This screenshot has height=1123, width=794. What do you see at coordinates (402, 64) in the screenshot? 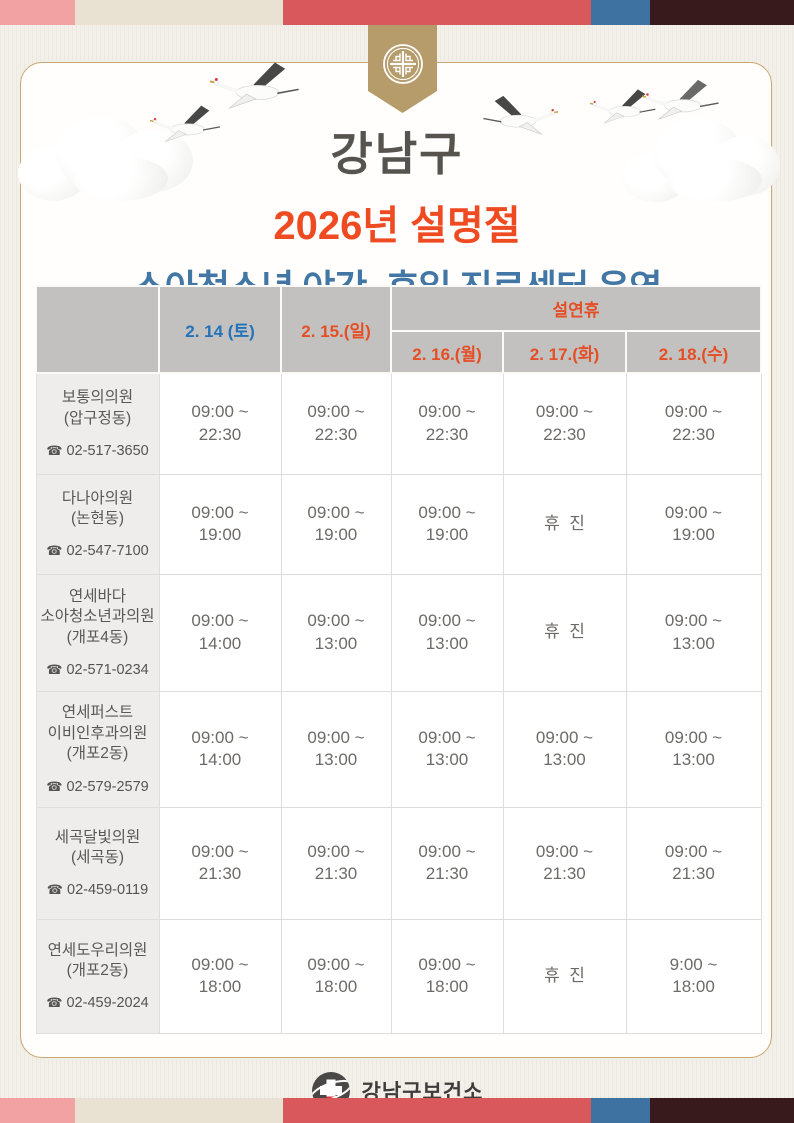
I see `longevity-emblem-icon` at bounding box center [402, 64].